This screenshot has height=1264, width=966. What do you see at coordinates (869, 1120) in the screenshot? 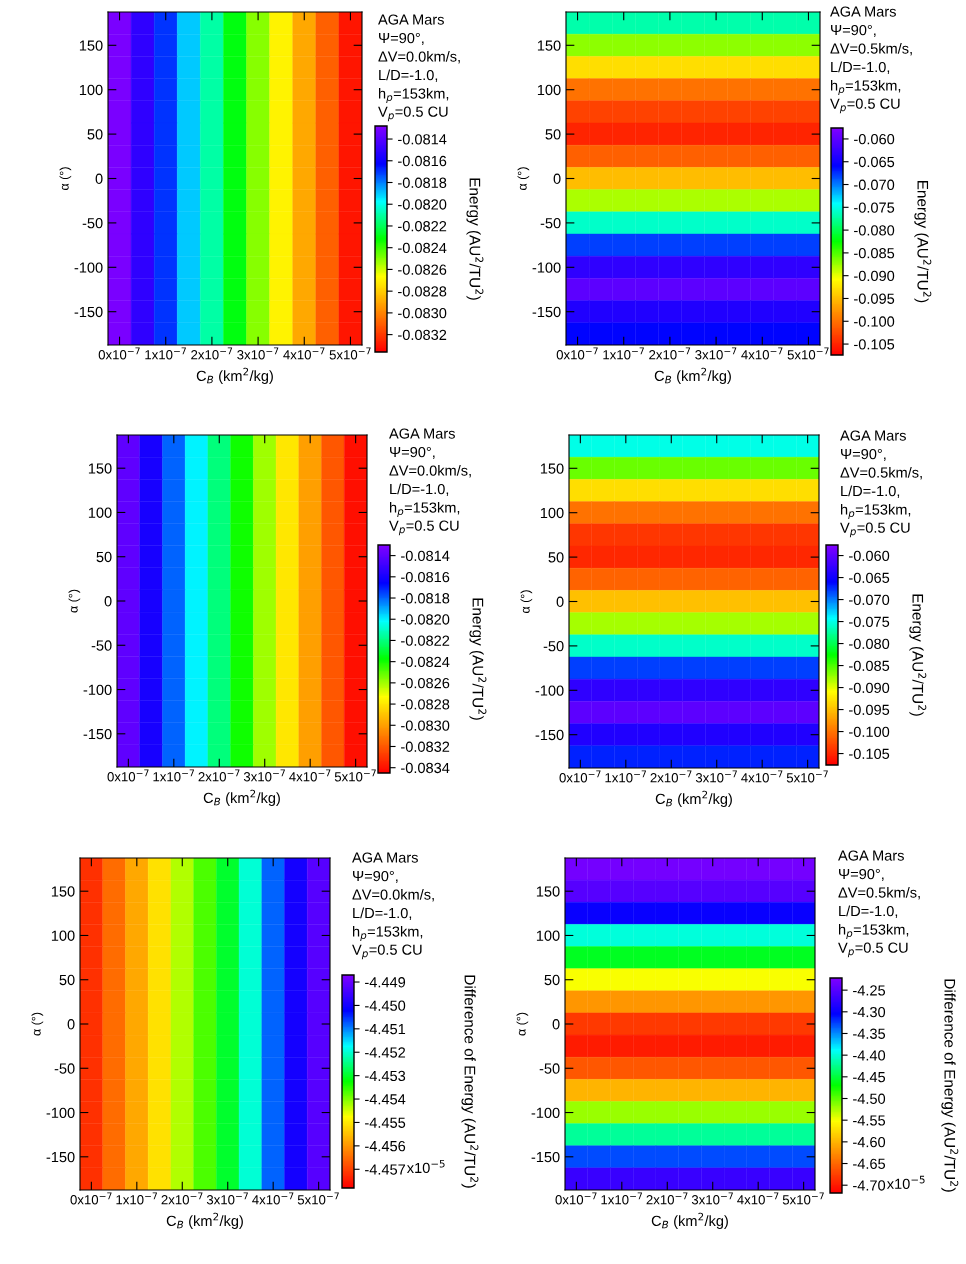
I see `color-bar-label: -4.55` at bounding box center [869, 1120].